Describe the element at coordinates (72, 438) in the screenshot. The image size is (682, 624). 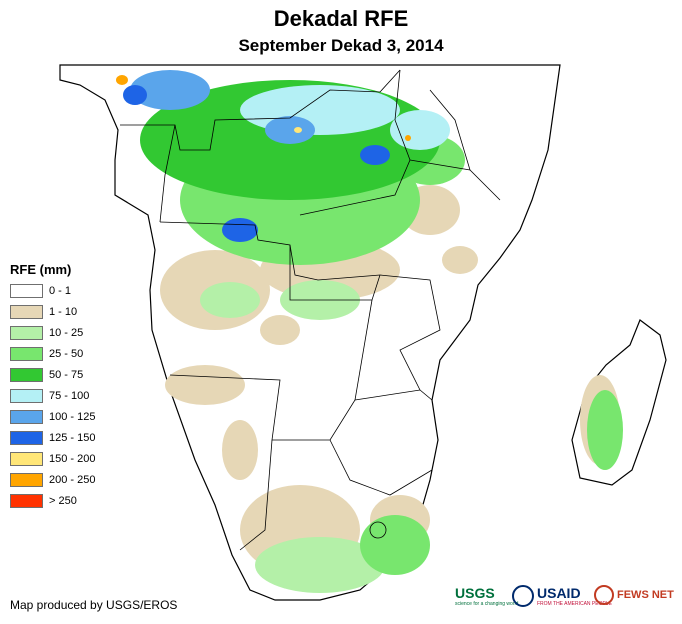
I see `legend-label: 125 - 150` at that location.